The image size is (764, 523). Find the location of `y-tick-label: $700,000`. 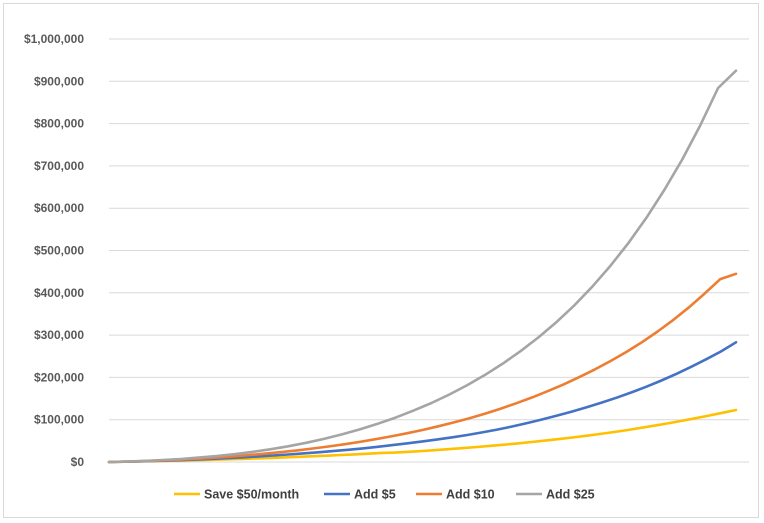

y-tick-label: $700,000 is located at coordinates (59, 166).